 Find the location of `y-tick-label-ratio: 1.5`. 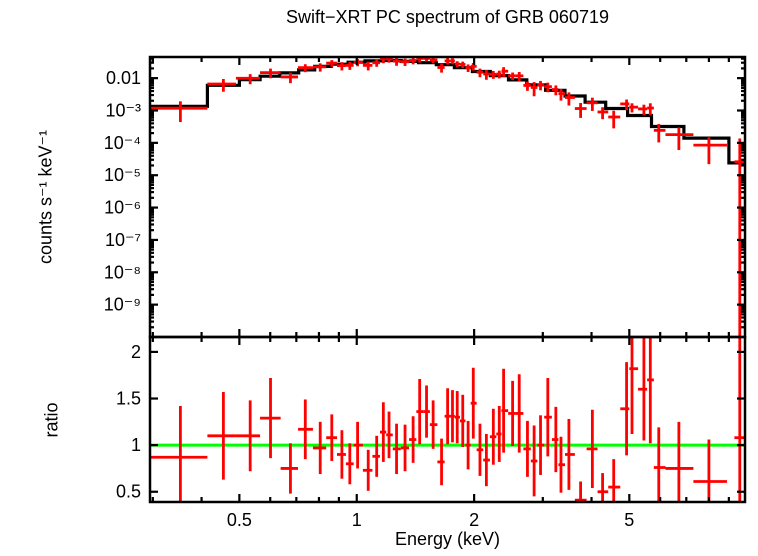

y-tick-label-ratio: 1.5 is located at coordinates (128, 399).